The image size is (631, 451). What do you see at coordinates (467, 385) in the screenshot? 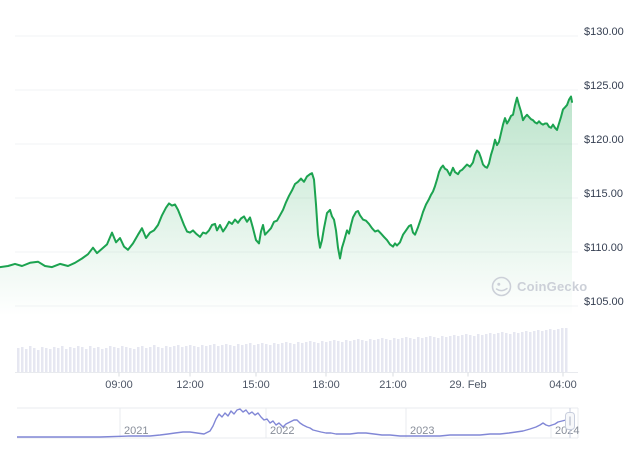
I see `x-axis-label: 29. Feb` at bounding box center [467, 385].